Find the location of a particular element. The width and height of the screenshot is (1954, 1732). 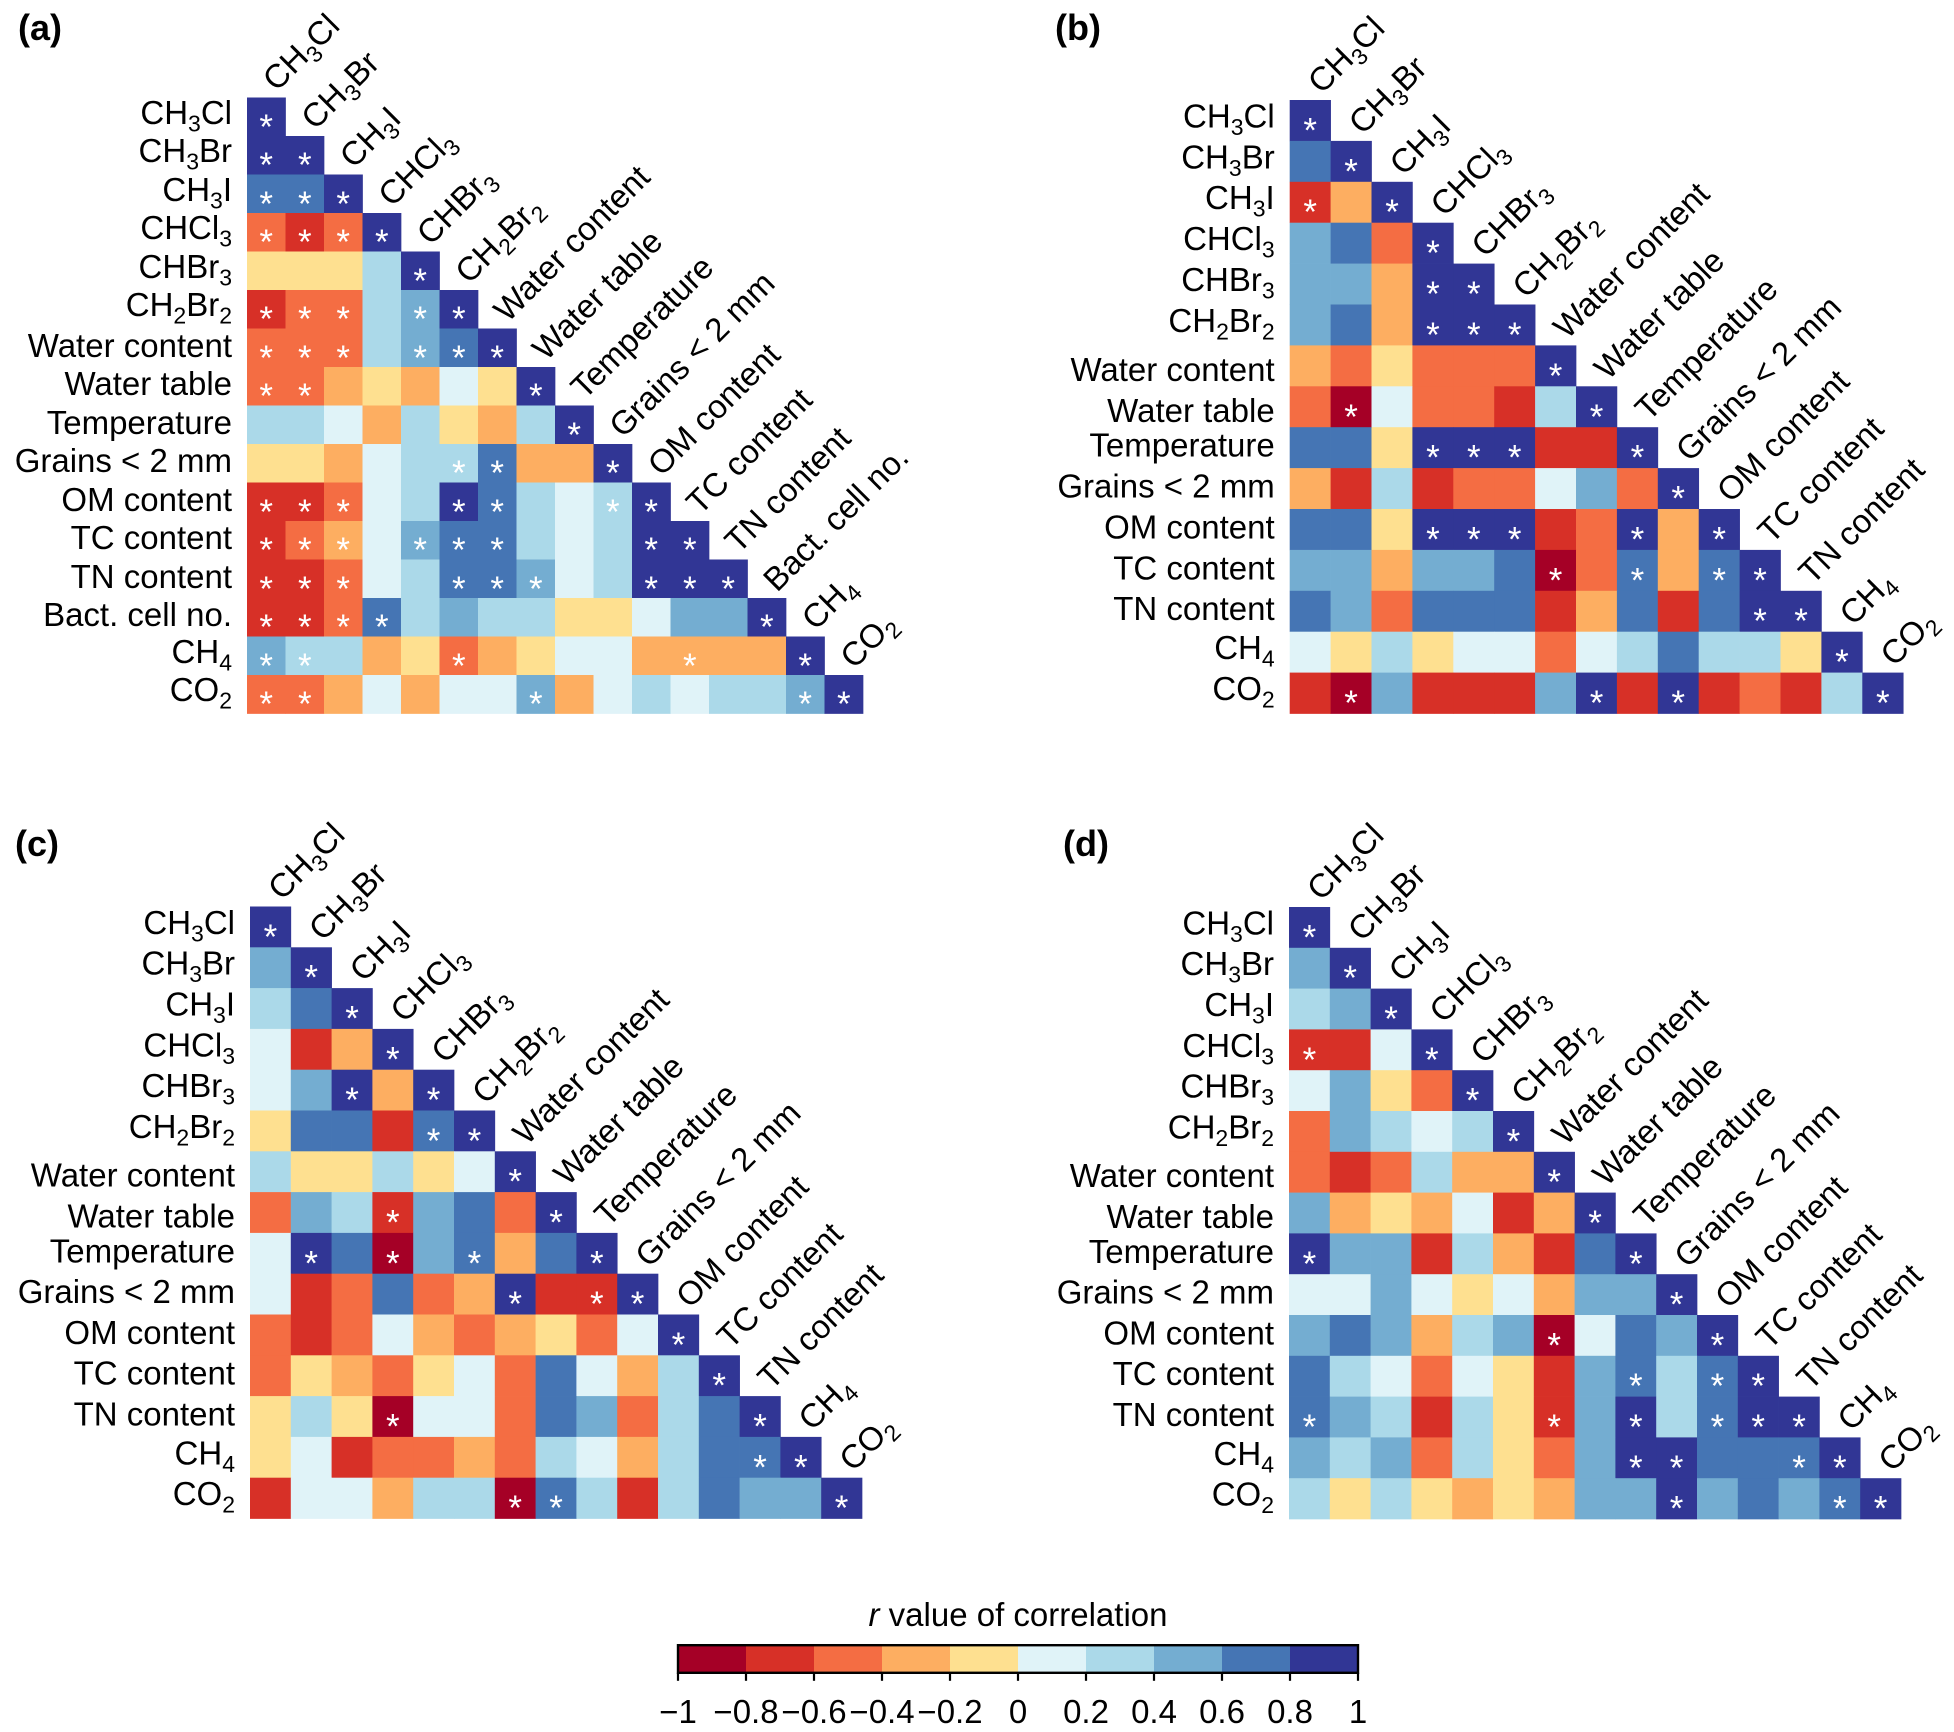

svg-text: CHCl3​ is located at coordinates (186, 230).